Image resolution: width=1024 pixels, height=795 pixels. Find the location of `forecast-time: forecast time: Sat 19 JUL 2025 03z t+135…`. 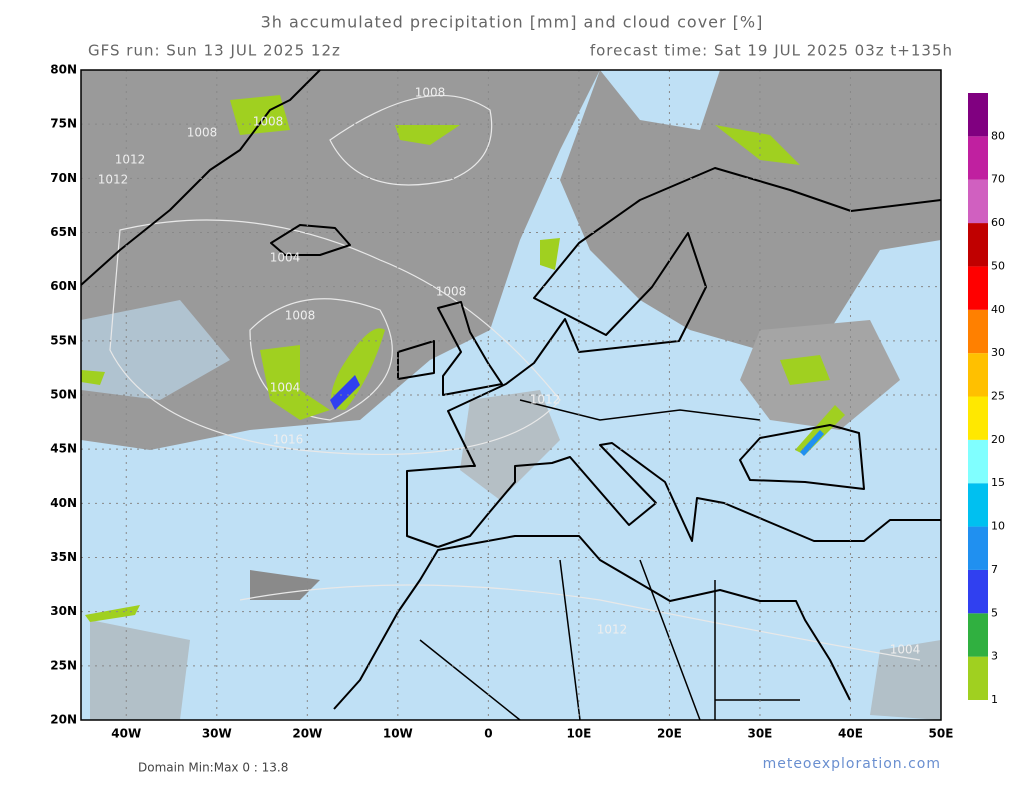

forecast-time: forecast time: Sat 19 JUL 2025 03z t+135… is located at coordinates (771, 51).